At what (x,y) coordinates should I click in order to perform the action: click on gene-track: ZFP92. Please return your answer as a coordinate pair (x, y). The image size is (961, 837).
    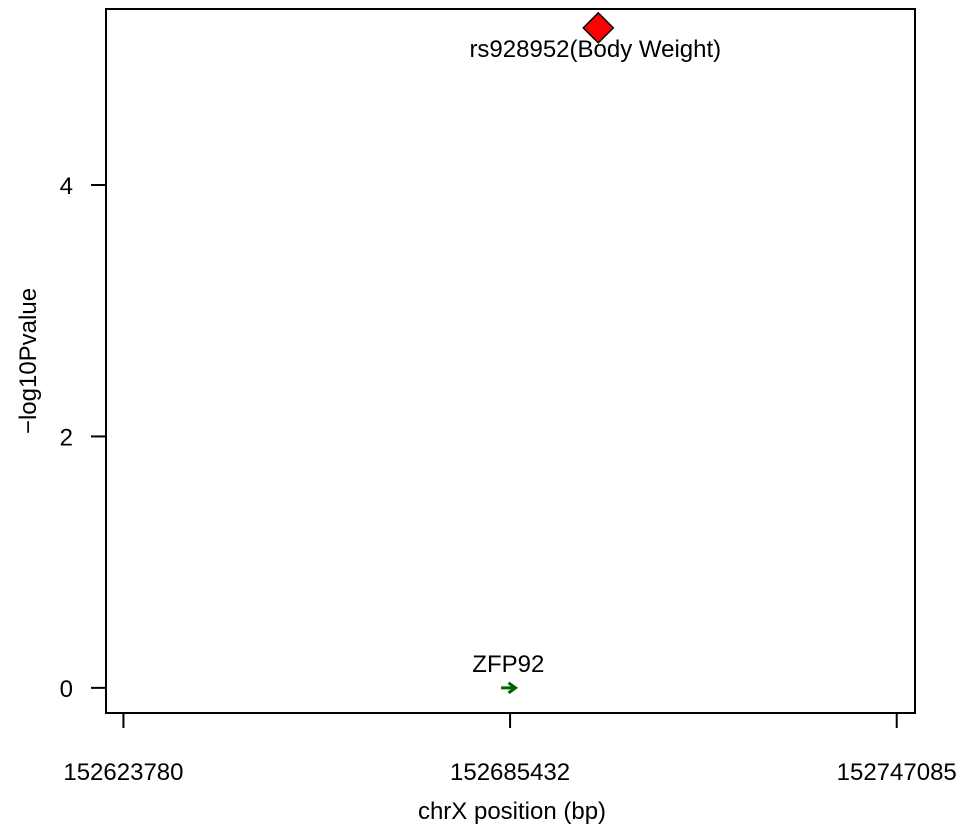
    Looking at the image, I should click on (508, 673).